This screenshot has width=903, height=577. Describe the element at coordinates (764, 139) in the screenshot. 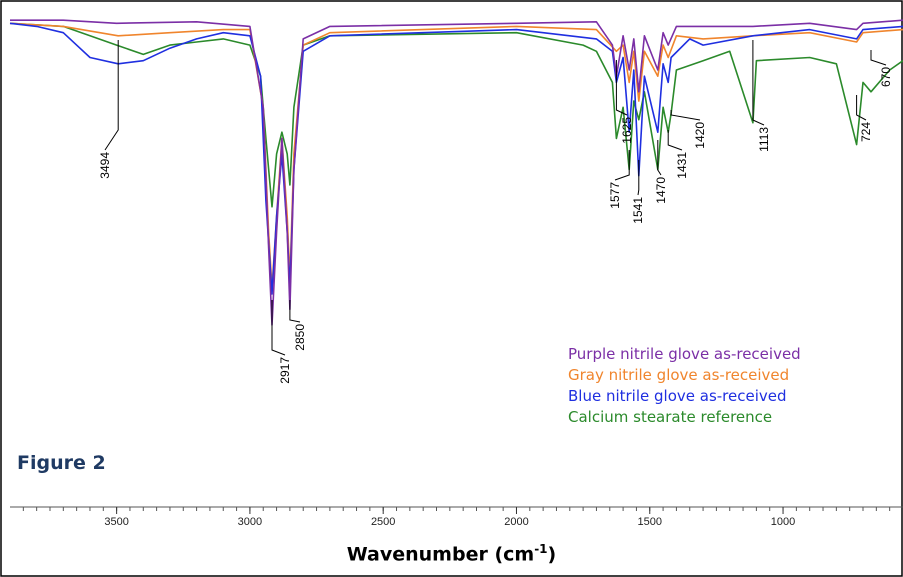

I see `annotation-label: 1113` at that location.